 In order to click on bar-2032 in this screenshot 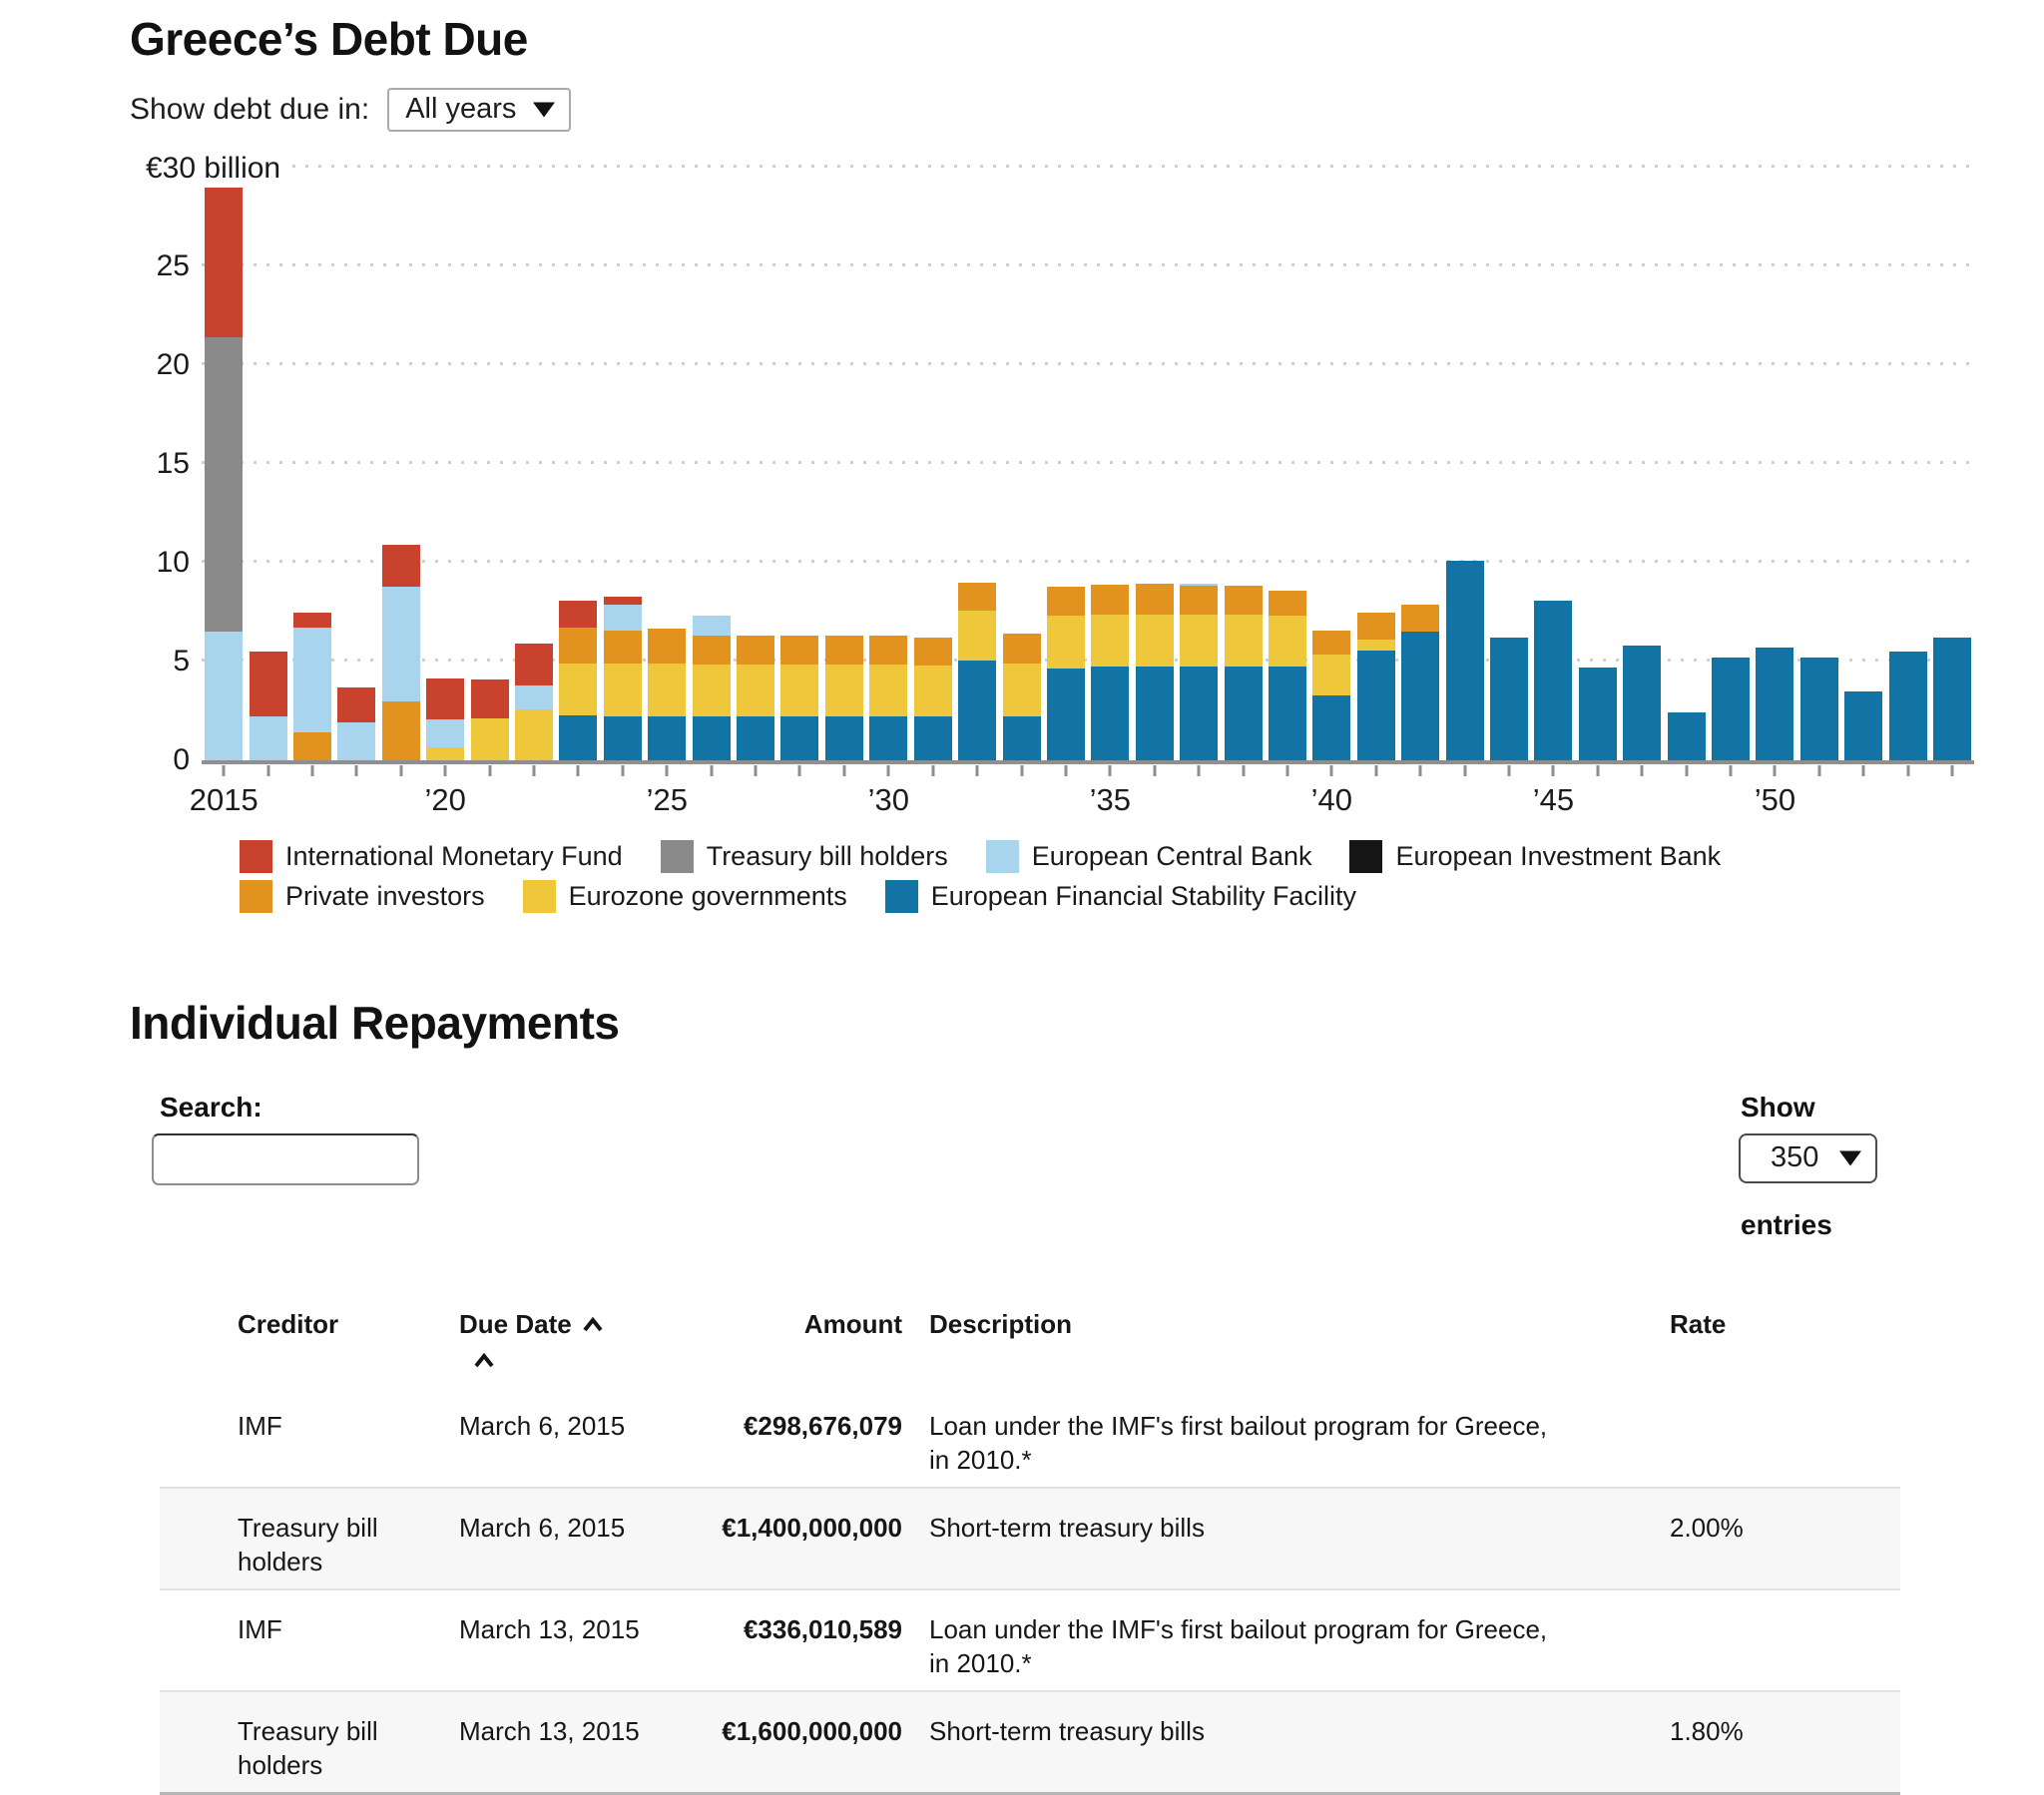, I will do `click(977, 472)`.